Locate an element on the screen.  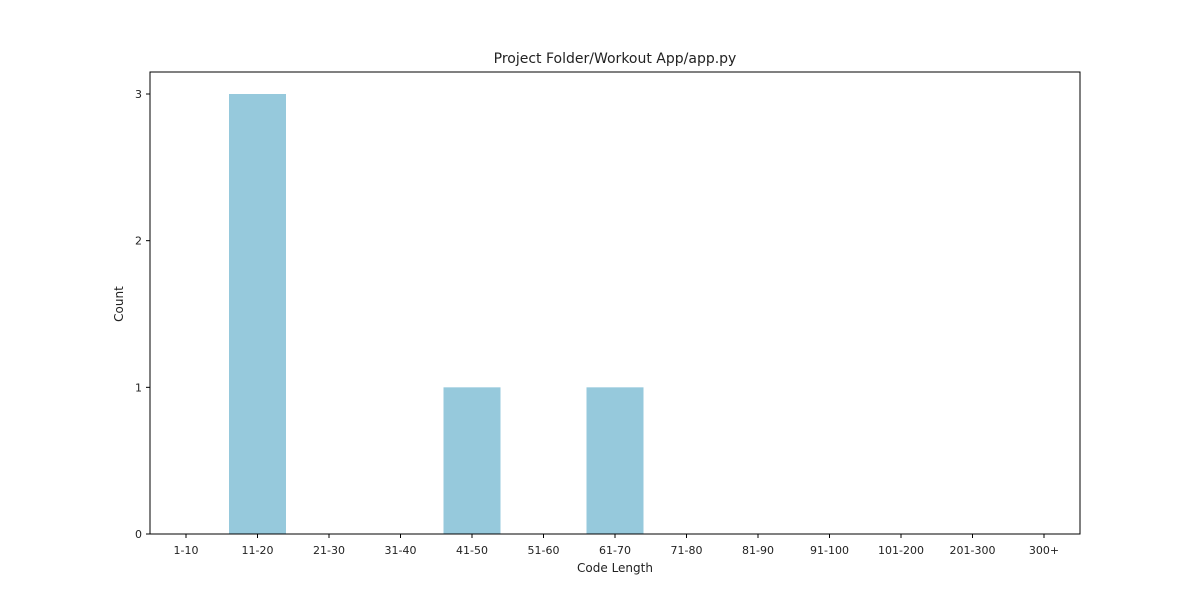
x-tick-label: 1-10 is located at coordinates (186, 550).